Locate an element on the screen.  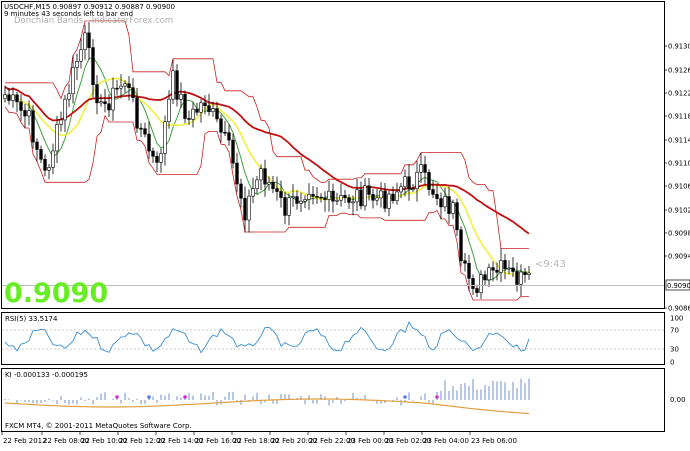
big-price: 0.9090 is located at coordinates (56, 293).